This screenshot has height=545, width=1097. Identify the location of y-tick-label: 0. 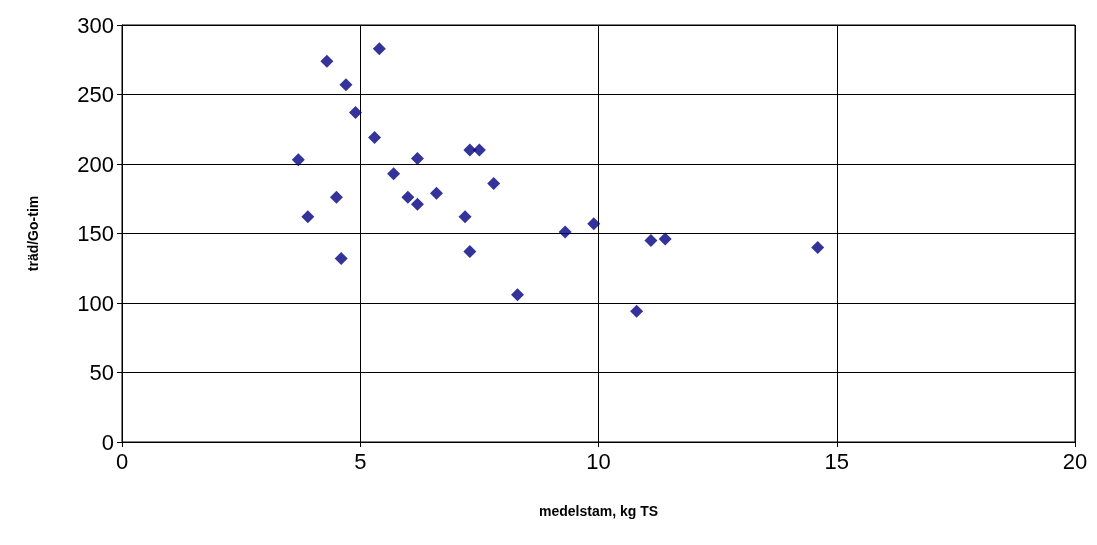
(107, 442).